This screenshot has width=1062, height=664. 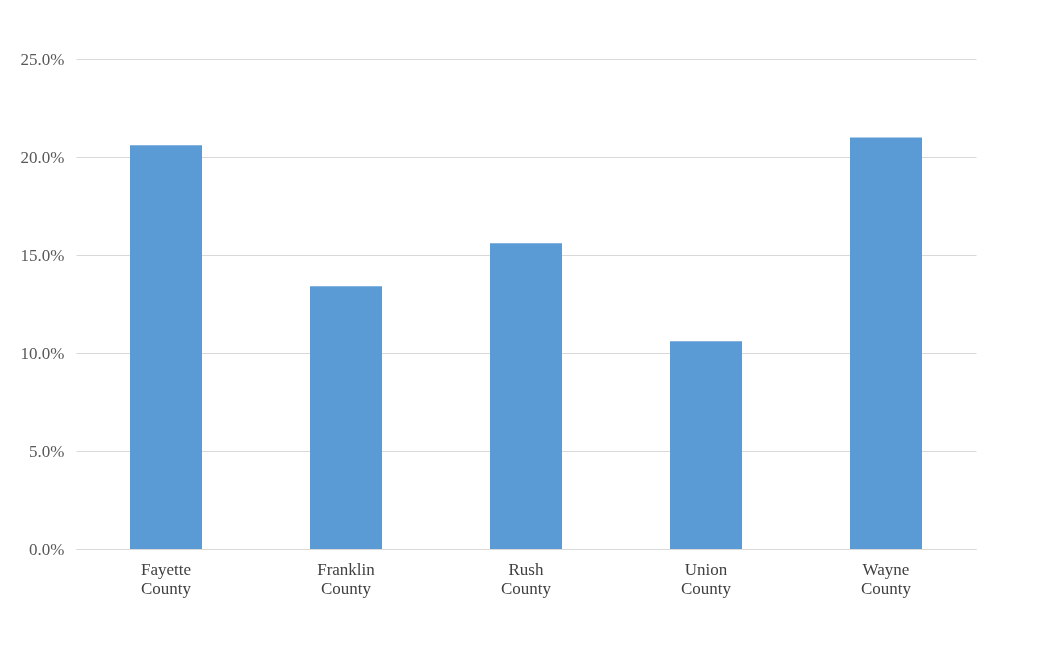 I want to click on y-tick-label: 15.0%, so click(x=42, y=255).